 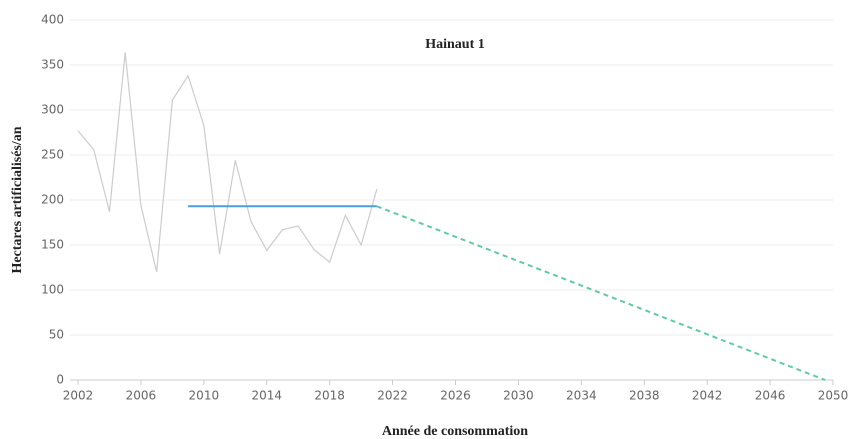 I want to click on x-tick-label: 2022, so click(x=392, y=396).